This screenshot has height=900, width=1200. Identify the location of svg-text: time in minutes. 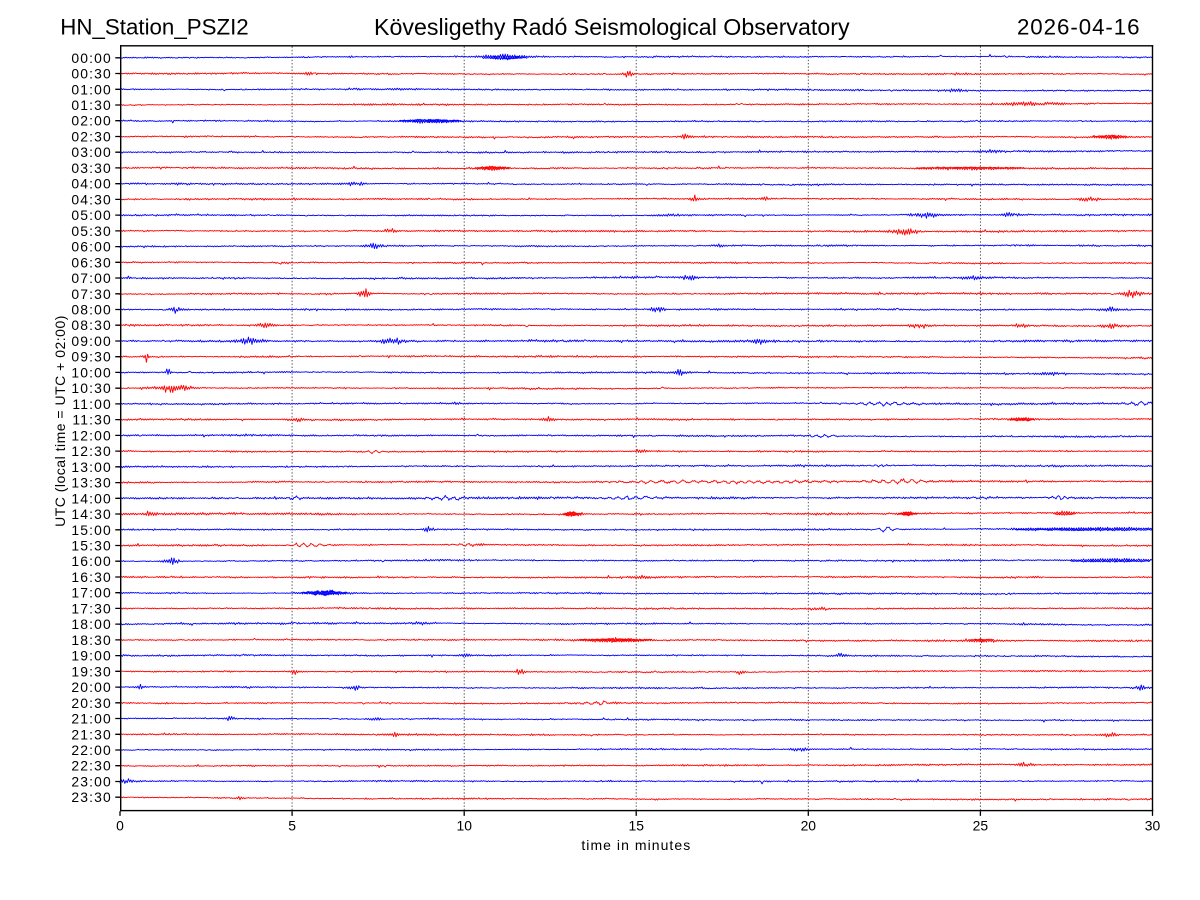
(636, 845).